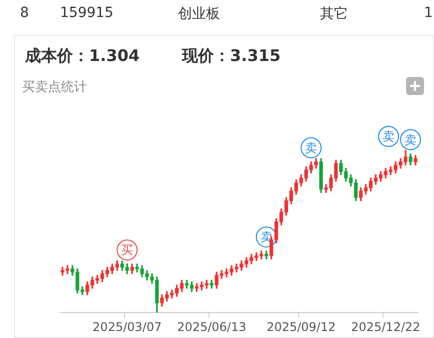 Image resolution: width=434 pixels, height=338 pixels. I want to click on text: 8, so click(24, 13).